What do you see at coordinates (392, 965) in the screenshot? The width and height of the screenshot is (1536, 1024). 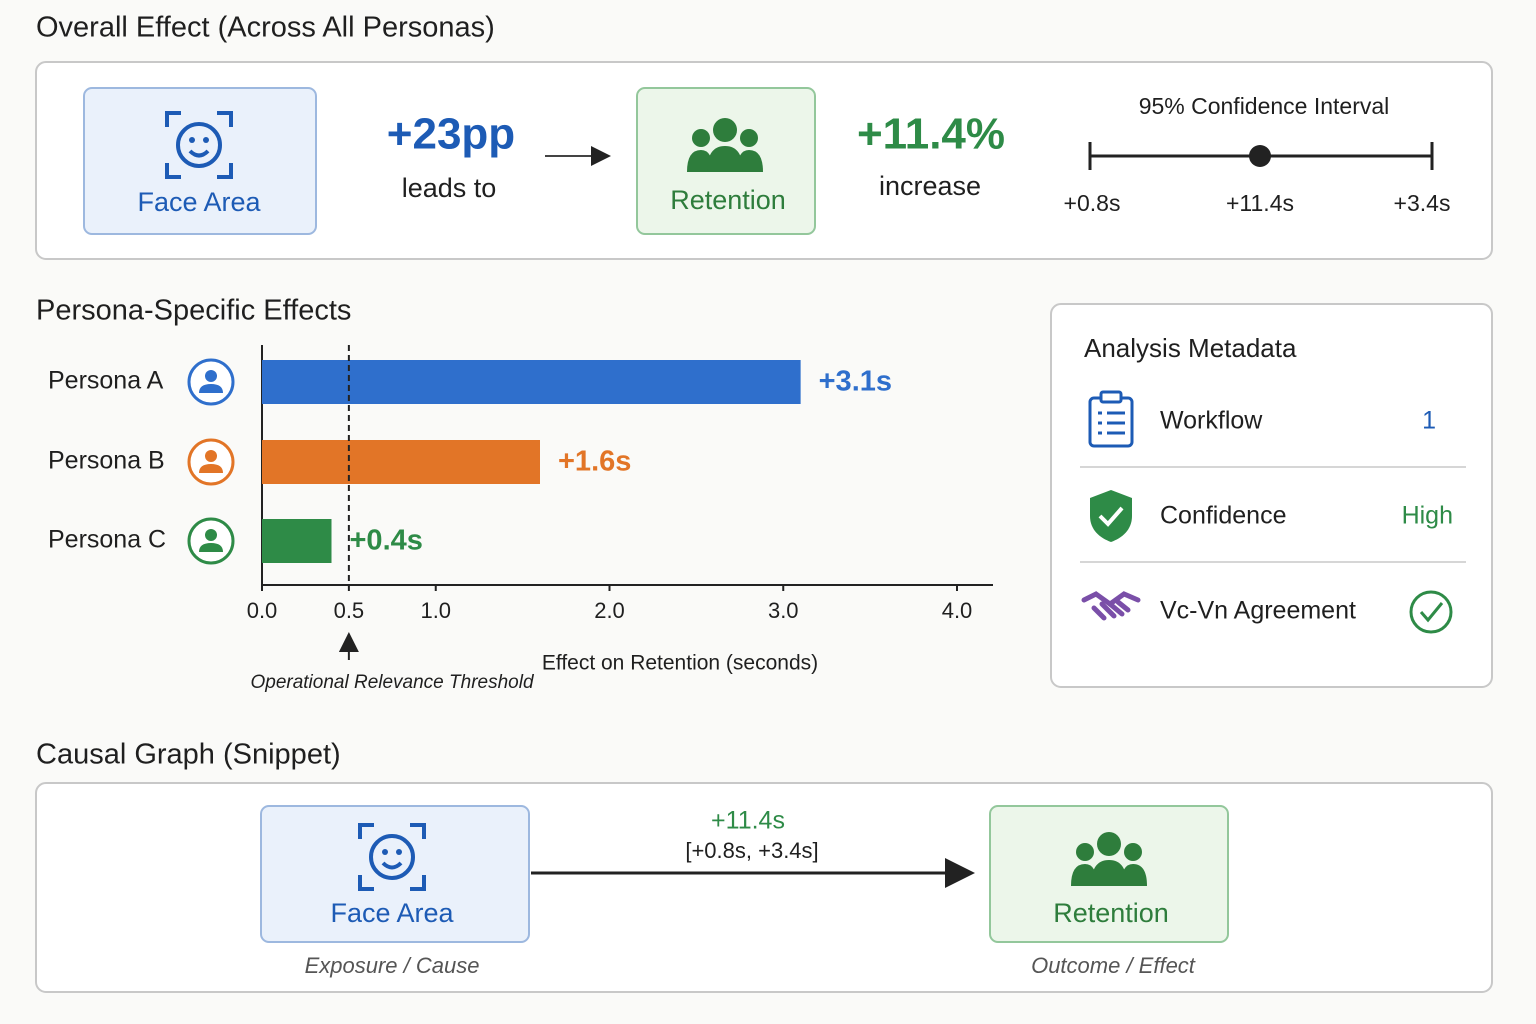 I see `node-role: Exposure / Cause` at bounding box center [392, 965].